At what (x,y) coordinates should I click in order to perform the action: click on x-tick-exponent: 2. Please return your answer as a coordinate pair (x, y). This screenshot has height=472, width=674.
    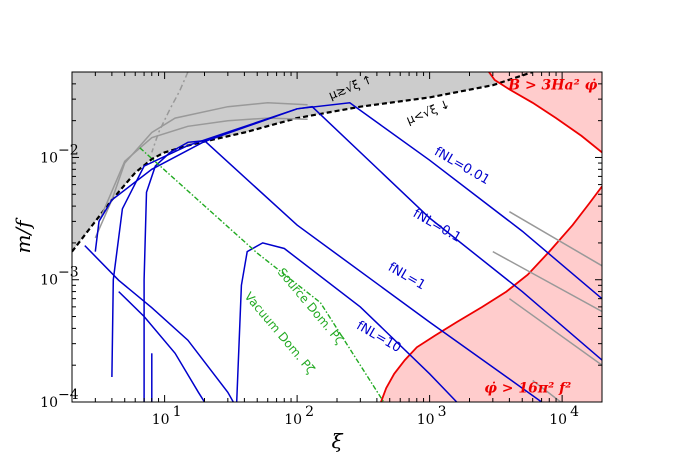
    Looking at the image, I should click on (309, 412).